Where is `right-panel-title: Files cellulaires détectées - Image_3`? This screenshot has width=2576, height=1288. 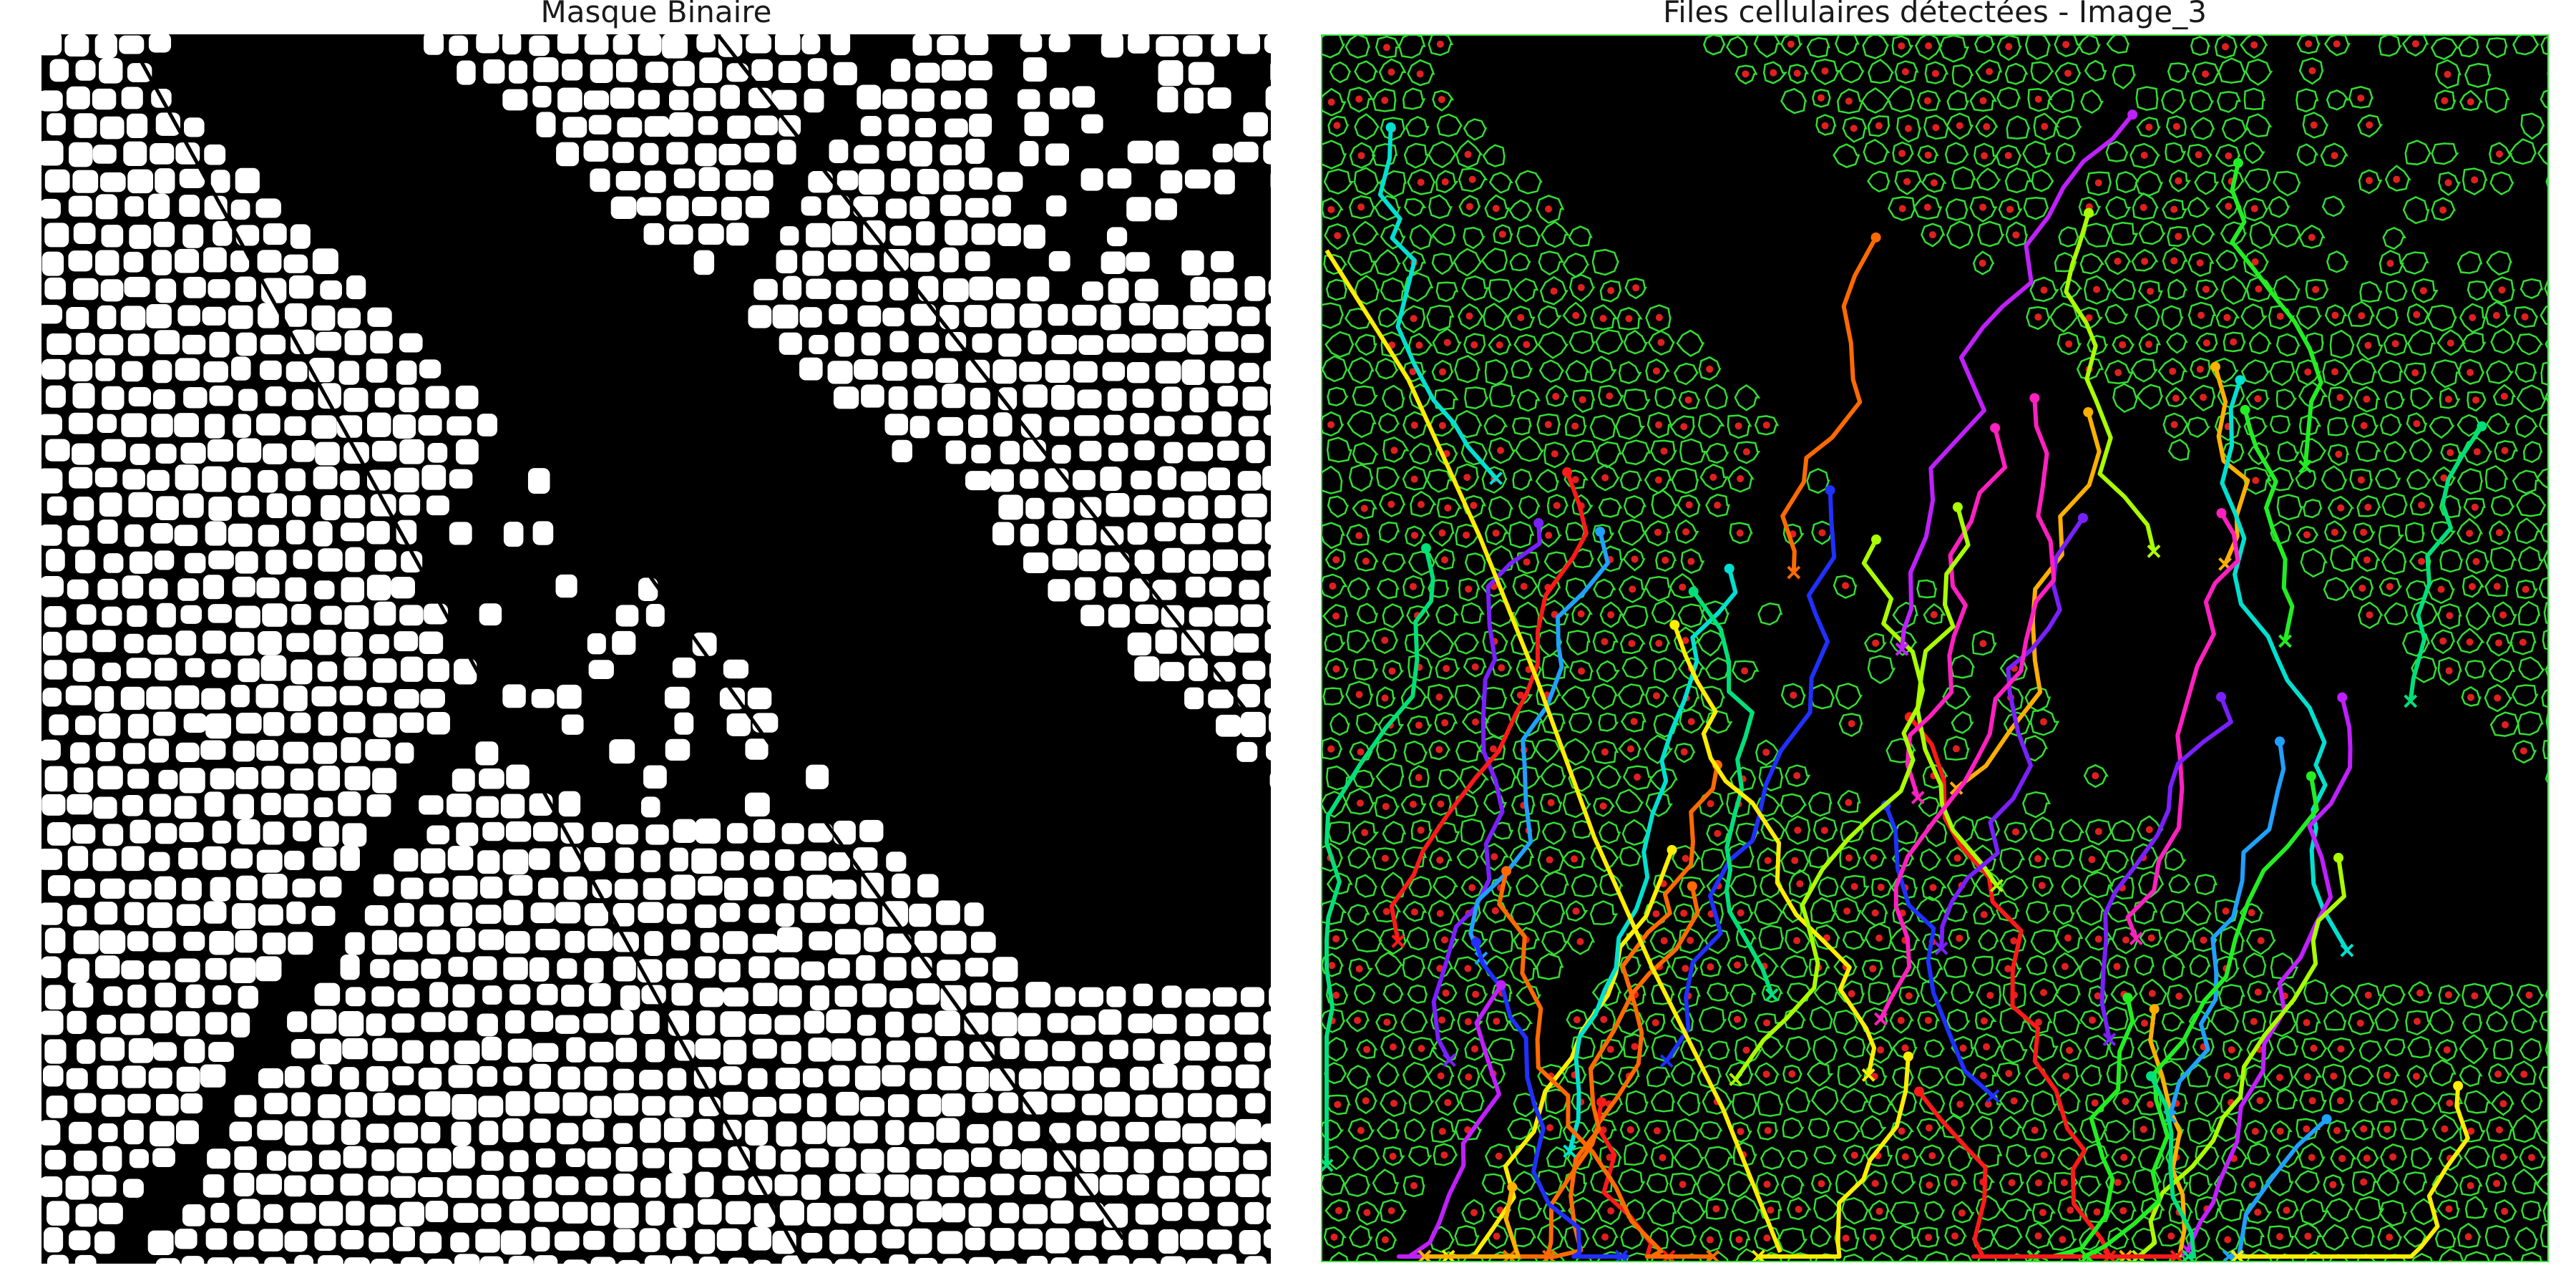
right-panel-title: Files cellulaires détectées - Image_3 is located at coordinates (1935, 14).